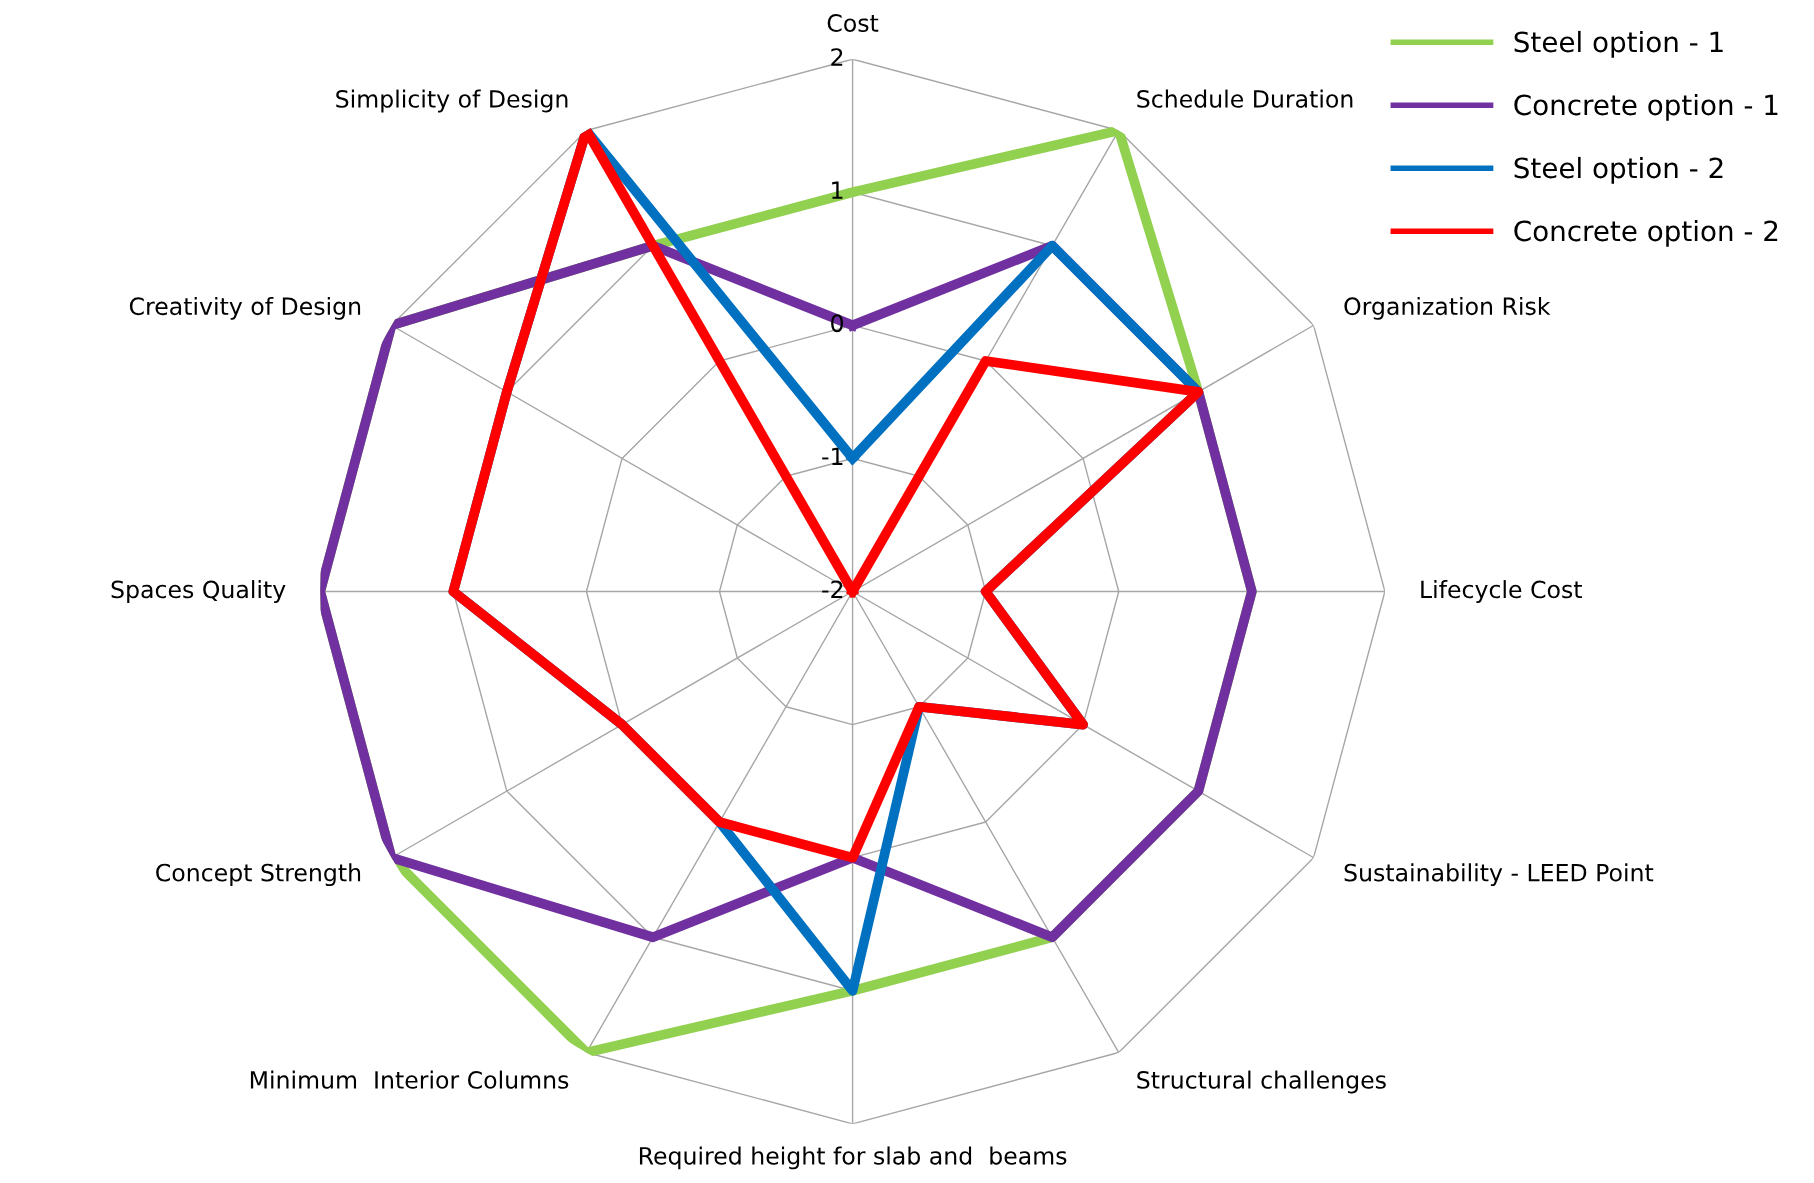  What do you see at coordinates (1618, 44) in the screenshot?
I see `legend-label: Steel option - 1` at bounding box center [1618, 44].